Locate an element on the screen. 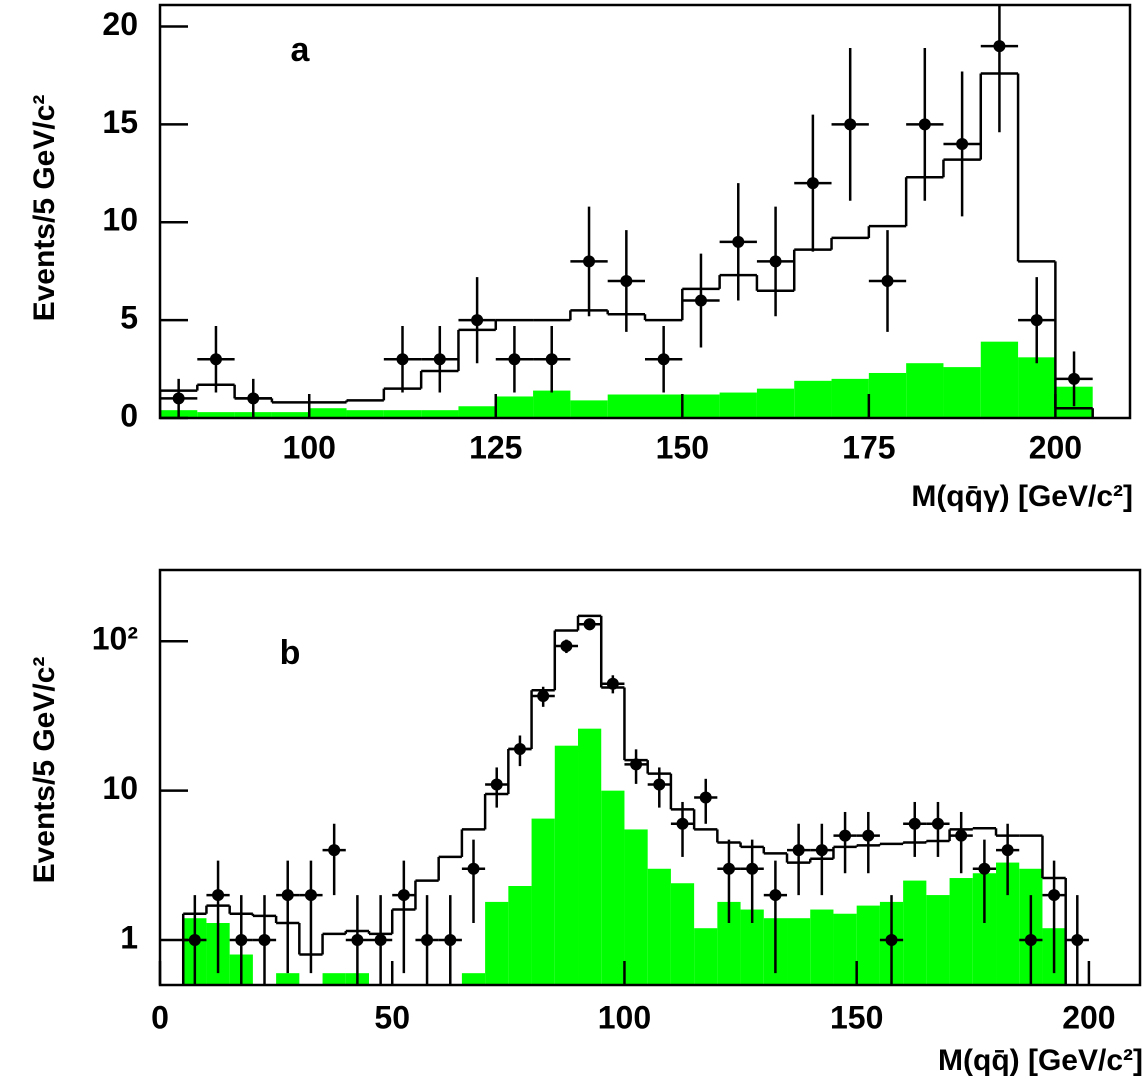  x-tick-label: 150 is located at coordinates (682, 447).